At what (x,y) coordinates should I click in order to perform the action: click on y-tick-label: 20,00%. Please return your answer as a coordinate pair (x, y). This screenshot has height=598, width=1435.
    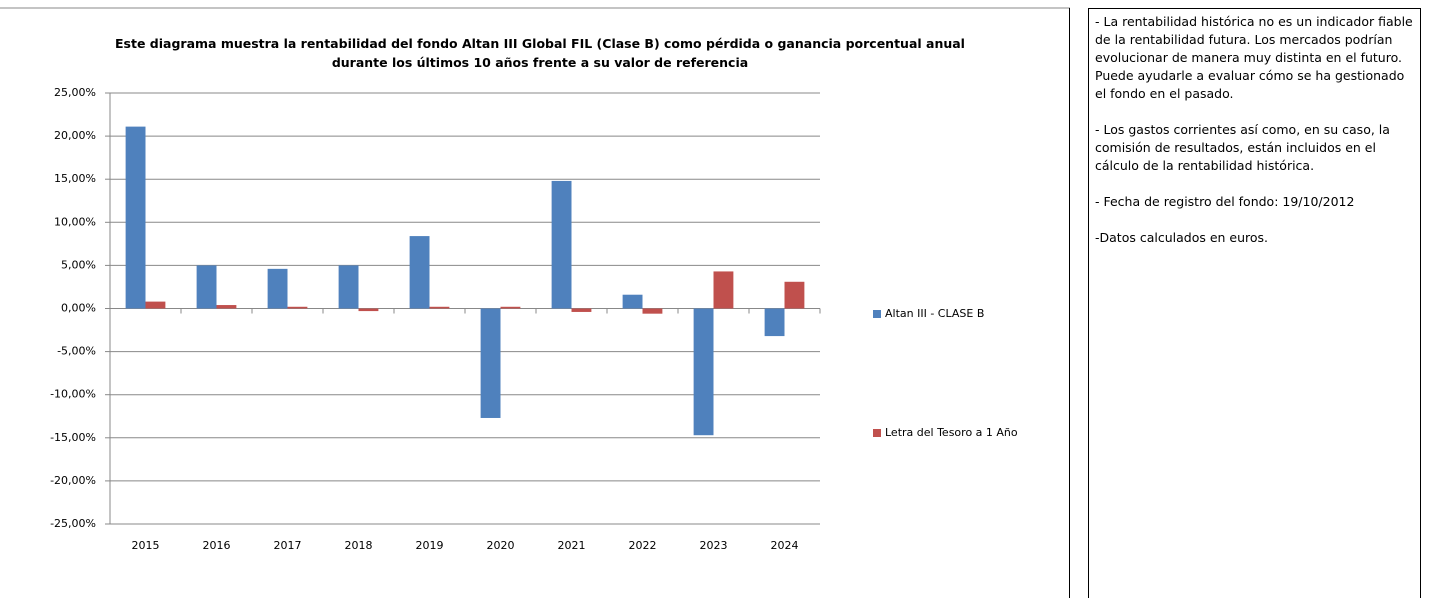
    Looking at the image, I should click on (75, 135).